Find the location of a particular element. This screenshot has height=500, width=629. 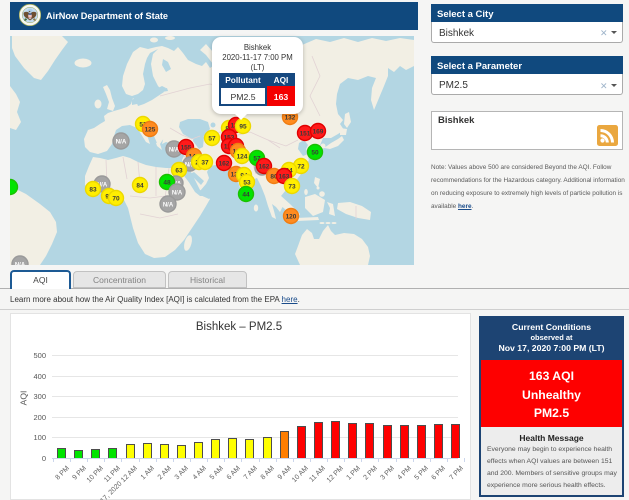

svg-text: 53 is located at coordinates (247, 182).